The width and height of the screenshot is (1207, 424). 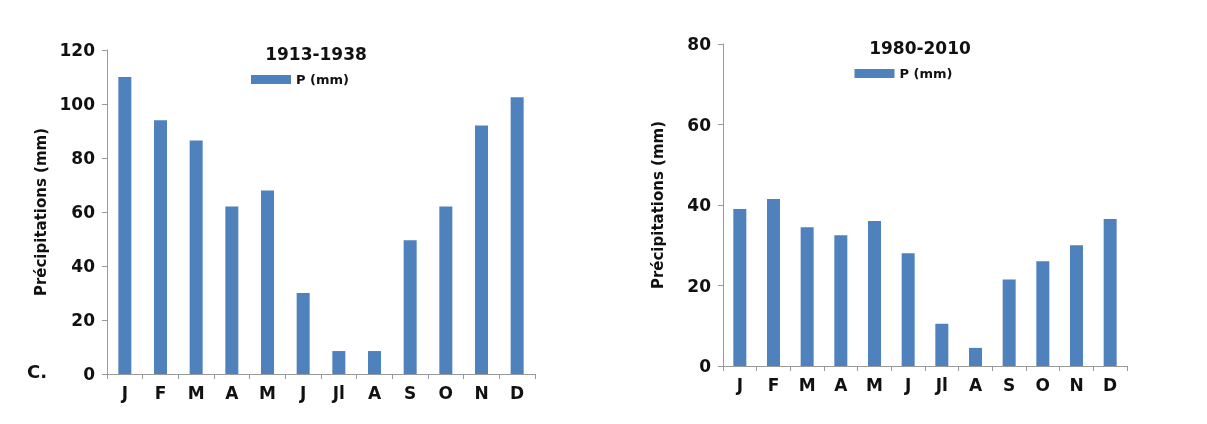 What do you see at coordinates (920, 47) in the screenshot?
I see `chart-title: 1980-2010` at bounding box center [920, 47].